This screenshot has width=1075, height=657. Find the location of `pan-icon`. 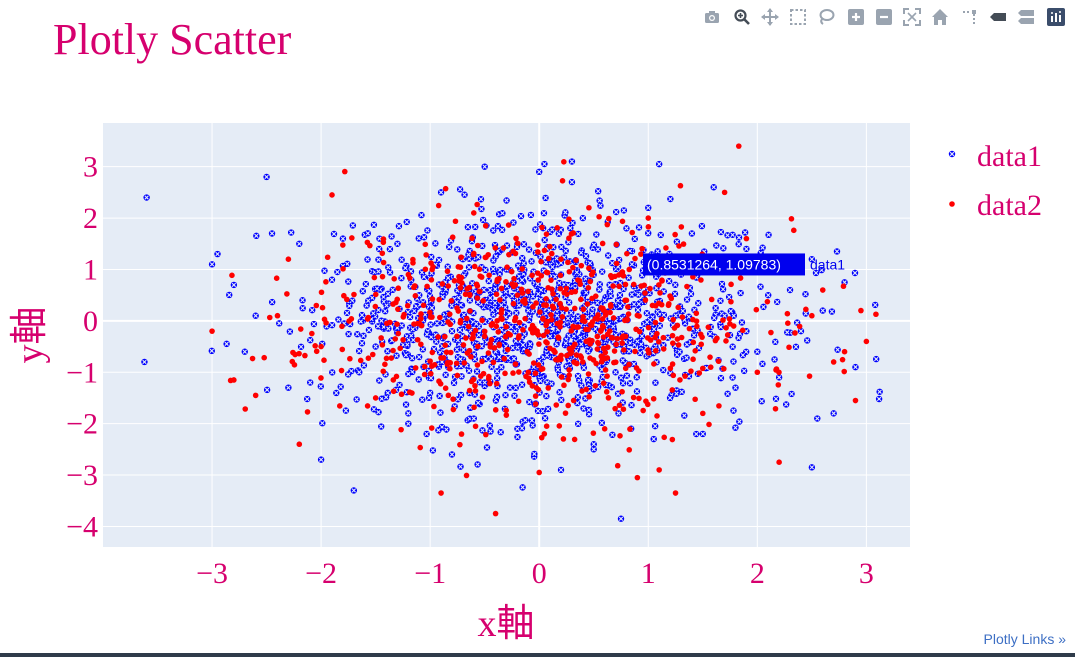

pan-icon is located at coordinates (770, 17).